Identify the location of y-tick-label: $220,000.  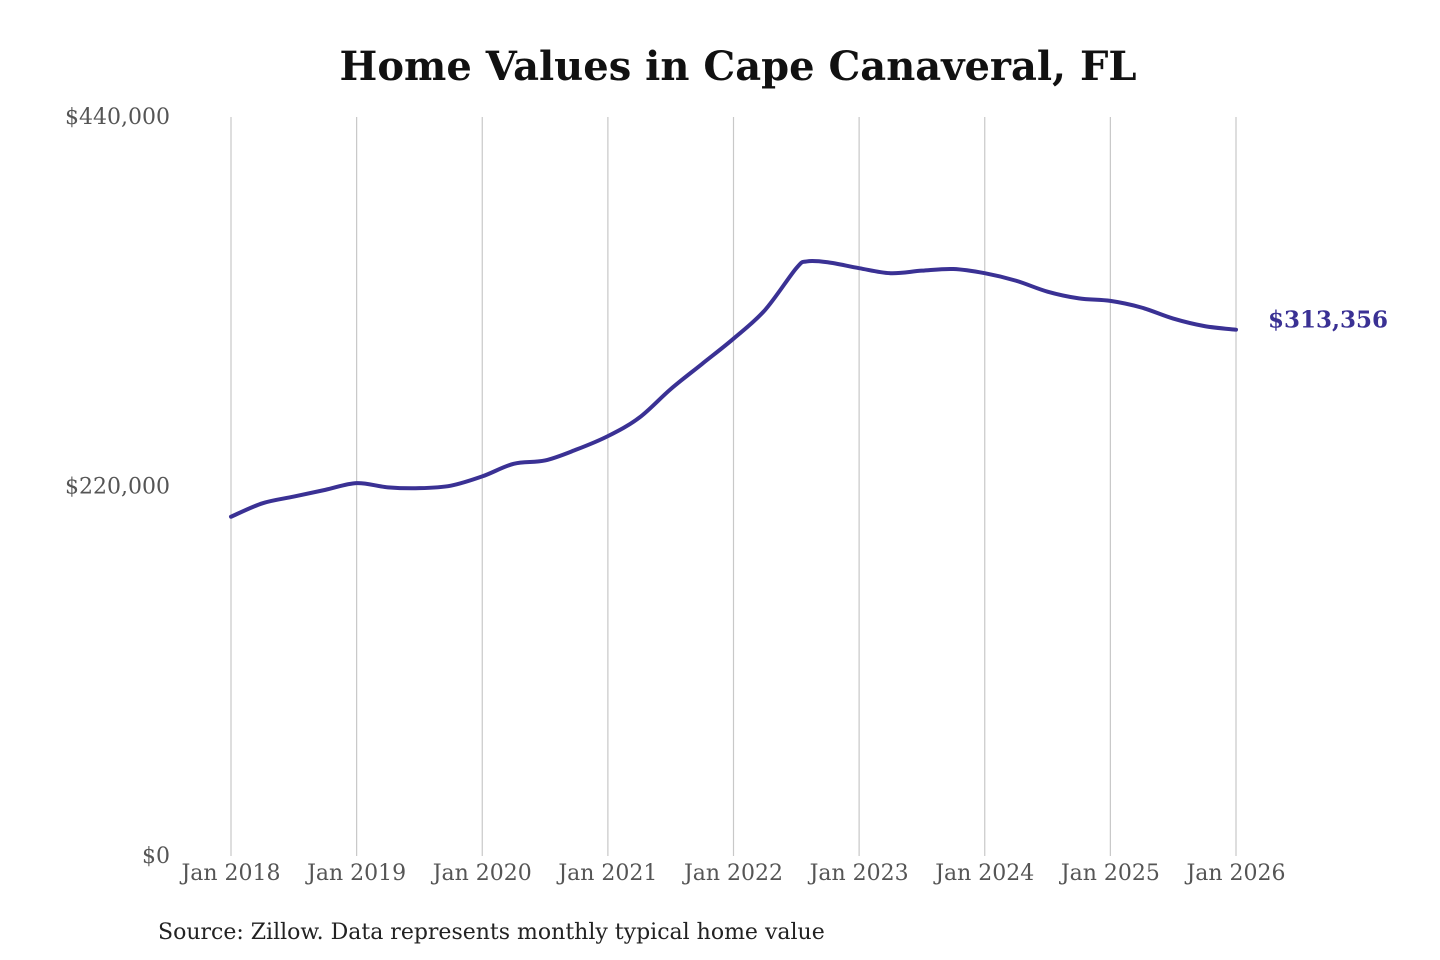
(117, 487).